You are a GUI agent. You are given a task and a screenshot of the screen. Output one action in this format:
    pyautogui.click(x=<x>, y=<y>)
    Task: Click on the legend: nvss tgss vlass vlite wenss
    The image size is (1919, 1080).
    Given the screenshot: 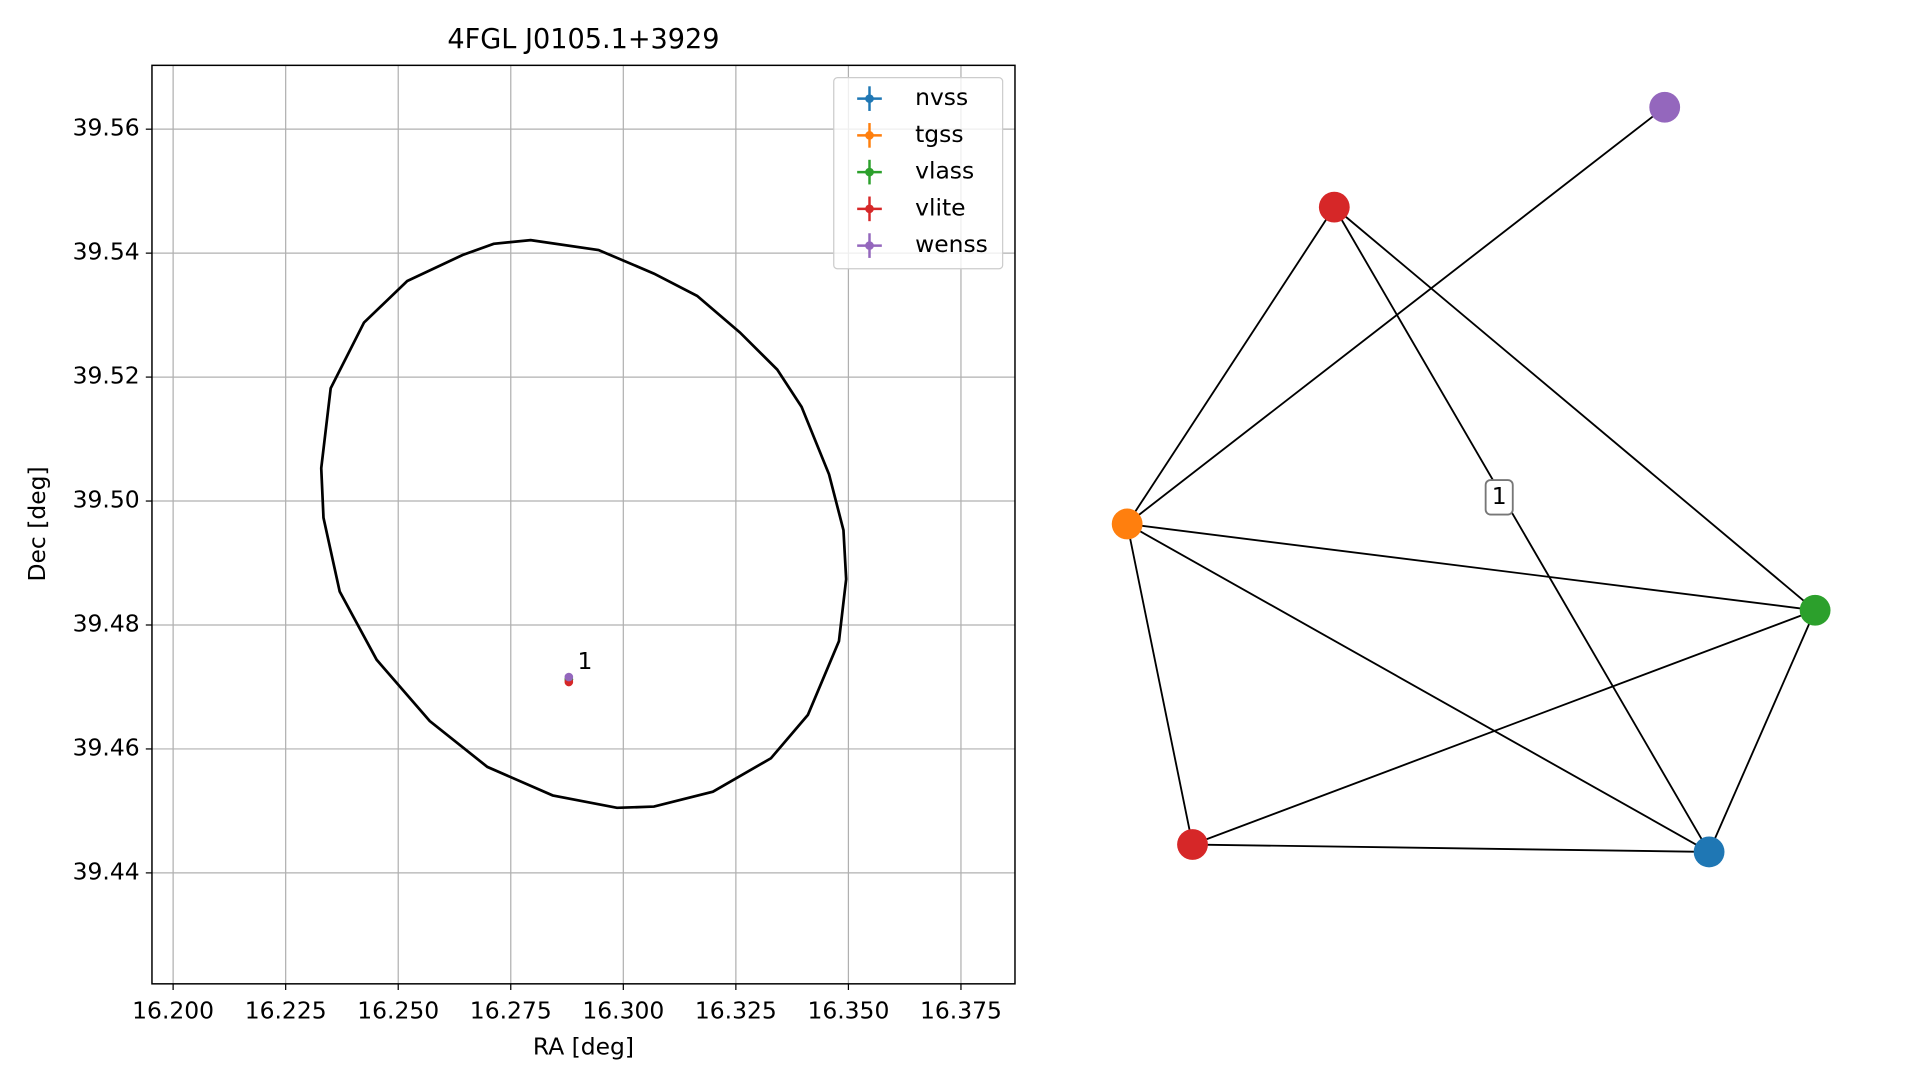 What is the action you would take?
    pyautogui.click(x=918, y=173)
    